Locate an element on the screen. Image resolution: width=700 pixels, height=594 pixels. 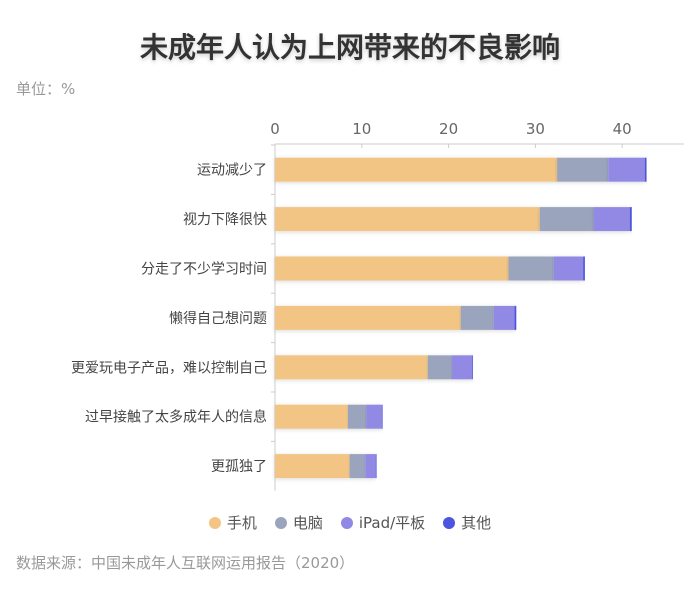
legend-label: 手机 is located at coordinates (241, 523).